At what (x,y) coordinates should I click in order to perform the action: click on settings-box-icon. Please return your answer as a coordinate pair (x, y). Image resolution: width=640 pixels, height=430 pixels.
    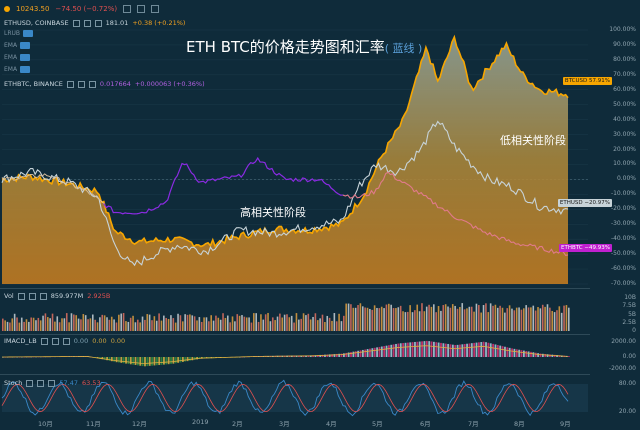
    Looking at the image, I should click on (127, 9).